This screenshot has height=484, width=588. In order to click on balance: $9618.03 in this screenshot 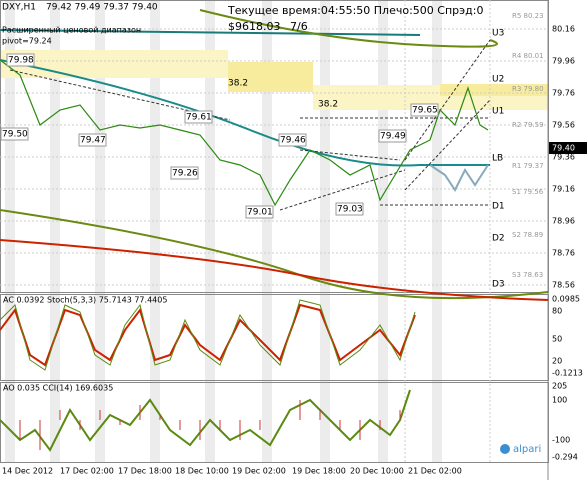, I will do `click(254, 26)`.